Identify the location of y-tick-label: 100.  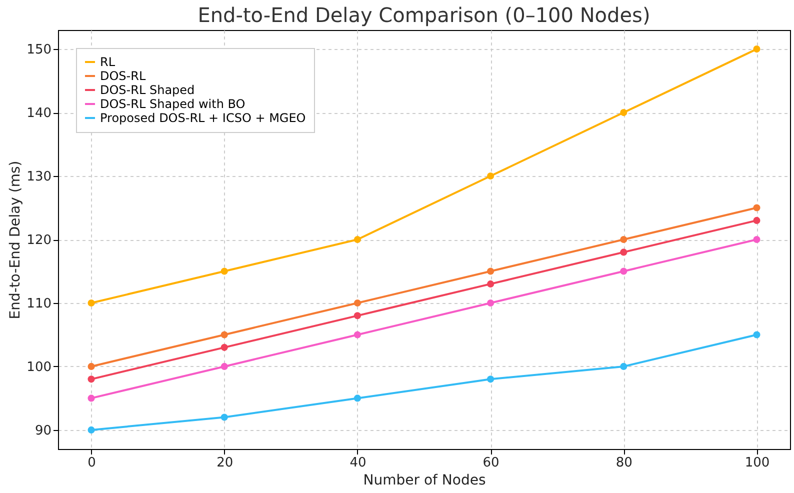
(39, 367).